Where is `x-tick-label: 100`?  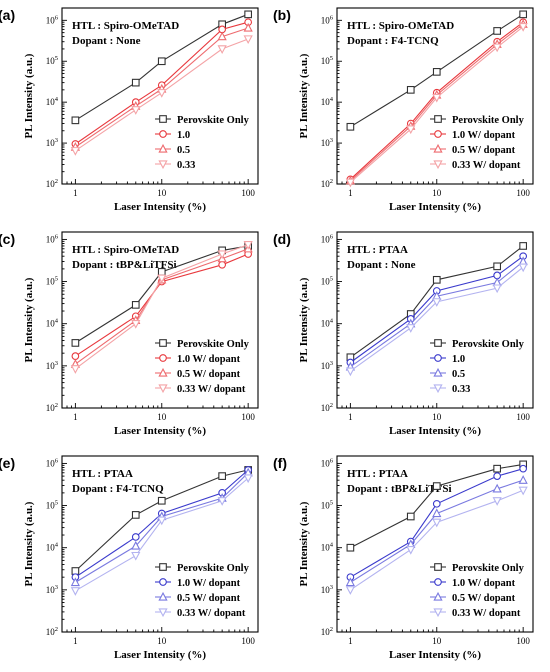 x-tick-label: 100 is located at coordinates (248, 641).